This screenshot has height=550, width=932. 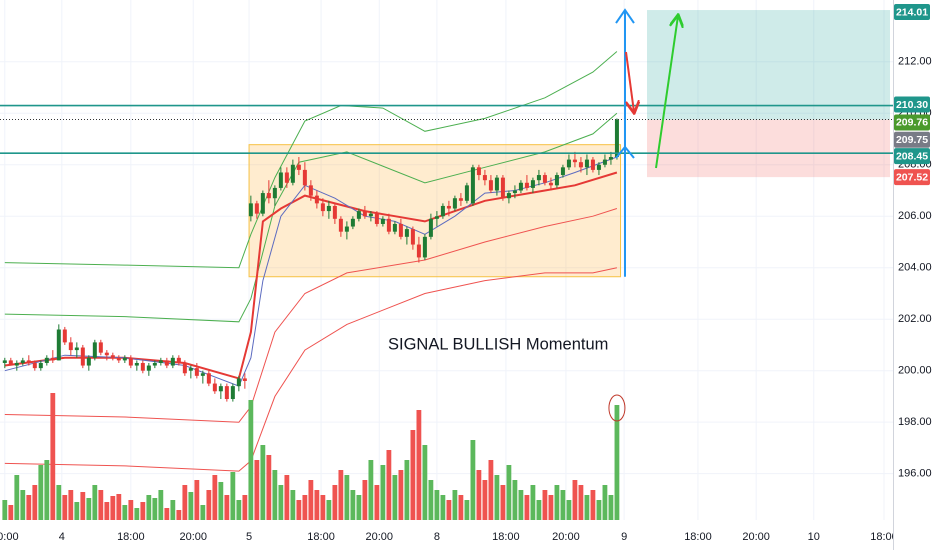 I want to click on x-tick-label: 9, so click(x=624, y=537).